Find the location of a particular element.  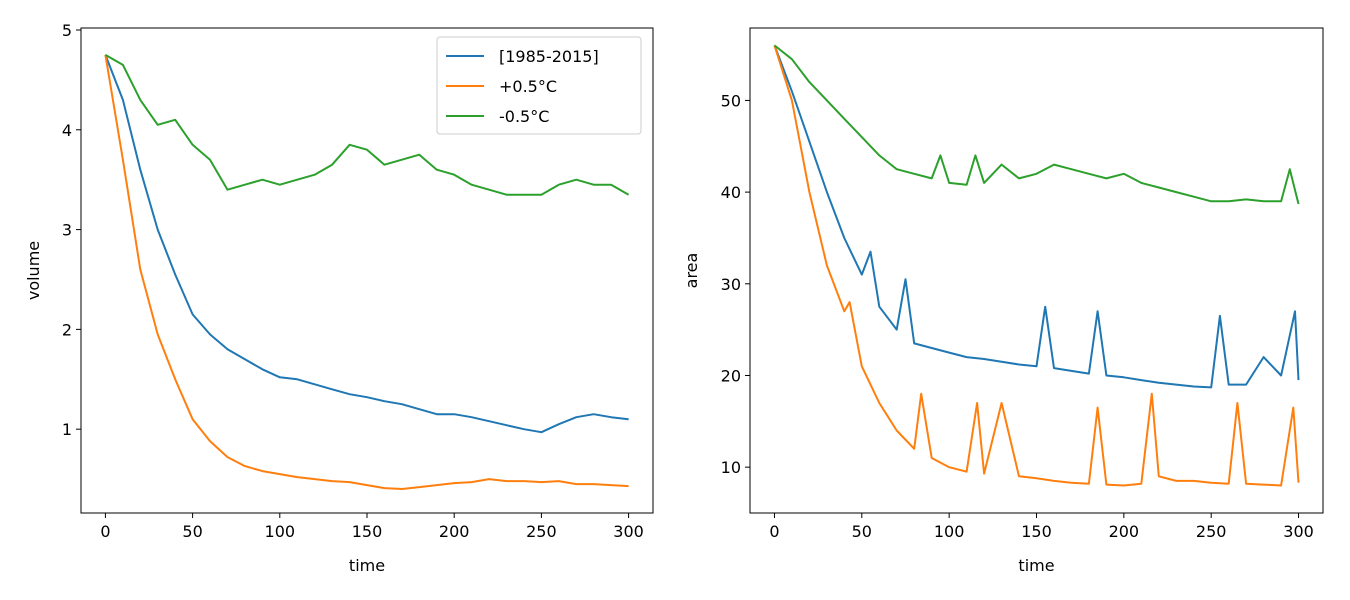

y-tick-label: 40 is located at coordinates (731, 192).